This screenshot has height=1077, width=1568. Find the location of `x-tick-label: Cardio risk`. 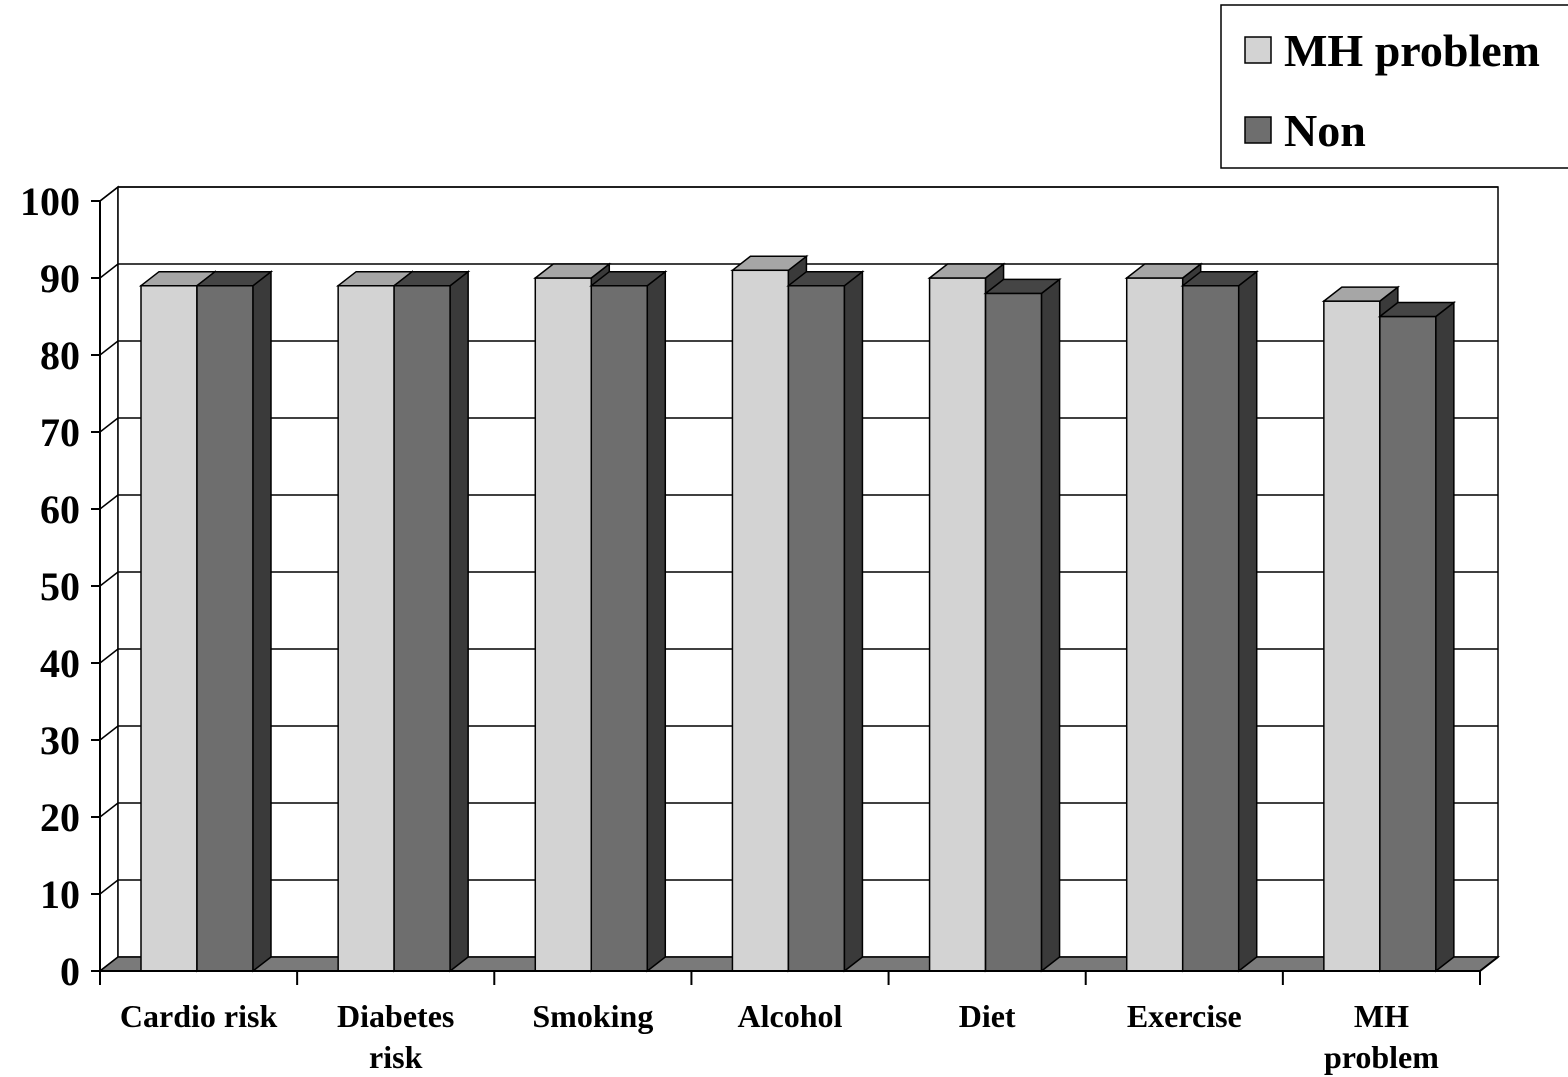

x-tick-label: Cardio risk is located at coordinates (199, 1016).